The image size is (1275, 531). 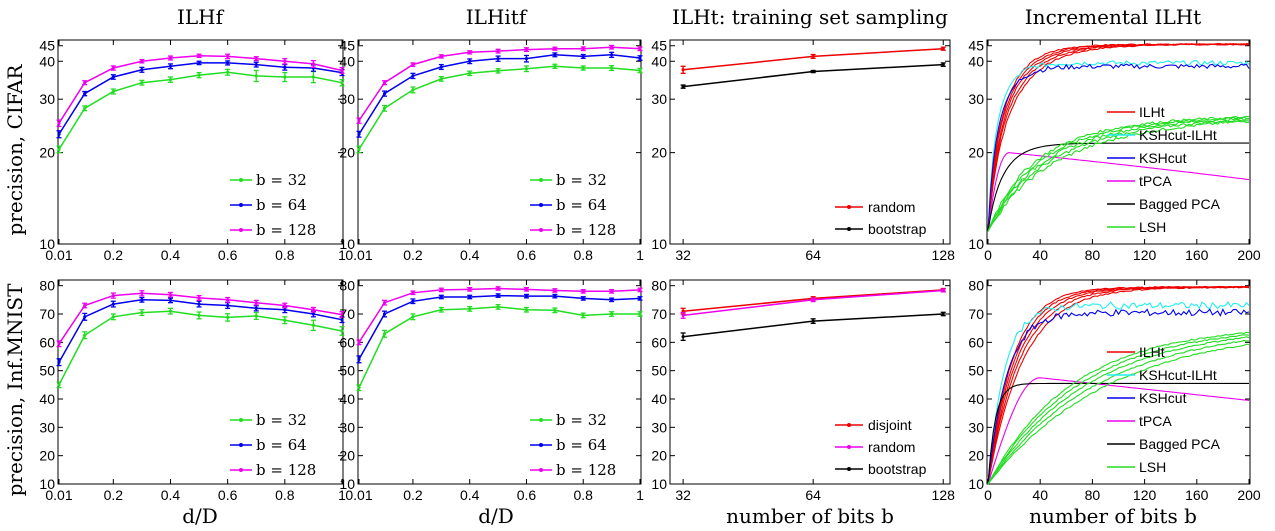 What do you see at coordinates (497, 17) in the screenshot?
I see `column-title-ilhitf: ILHitf` at bounding box center [497, 17].